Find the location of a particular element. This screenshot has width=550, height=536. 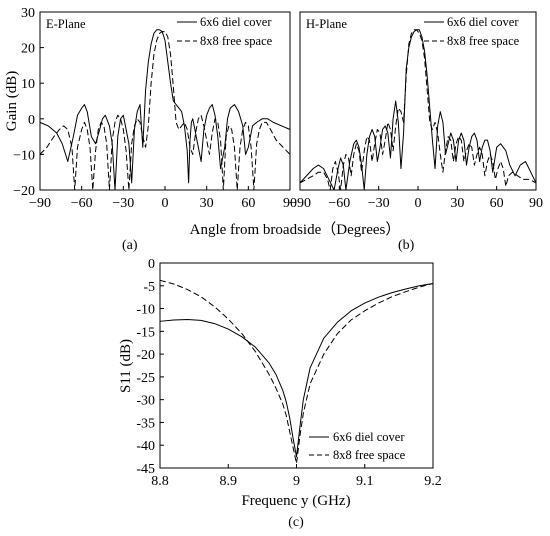

x-tick-label: 8.9 is located at coordinates (229, 481).